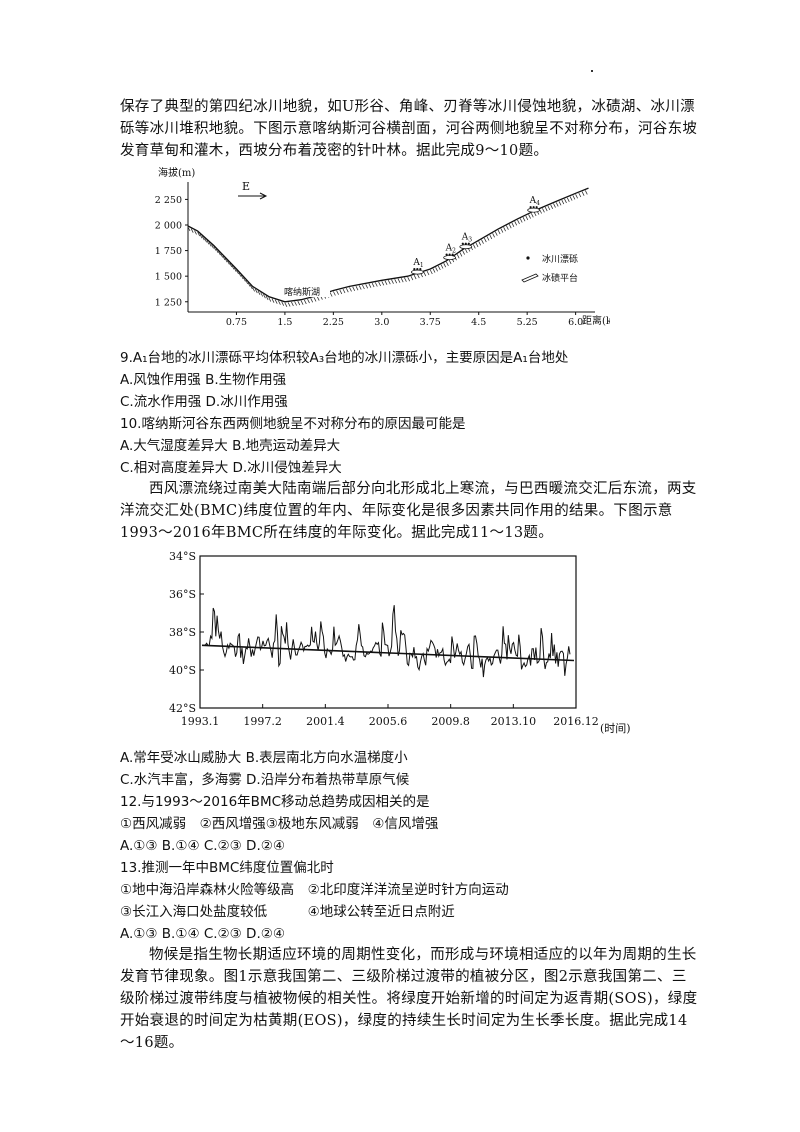 This screenshot has height=1132, width=800. I want to click on fig2-y-tick-label-1: 36°S, so click(182, 594).